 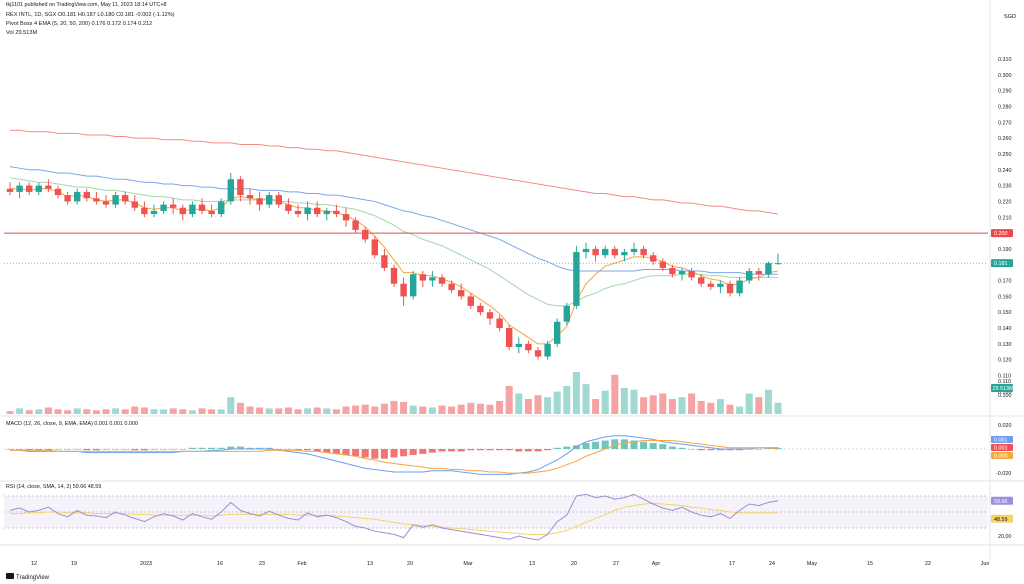 What do you see at coordinates (262, 564) in the screenshot?
I see `x-axis-label: 23` at bounding box center [262, 564].